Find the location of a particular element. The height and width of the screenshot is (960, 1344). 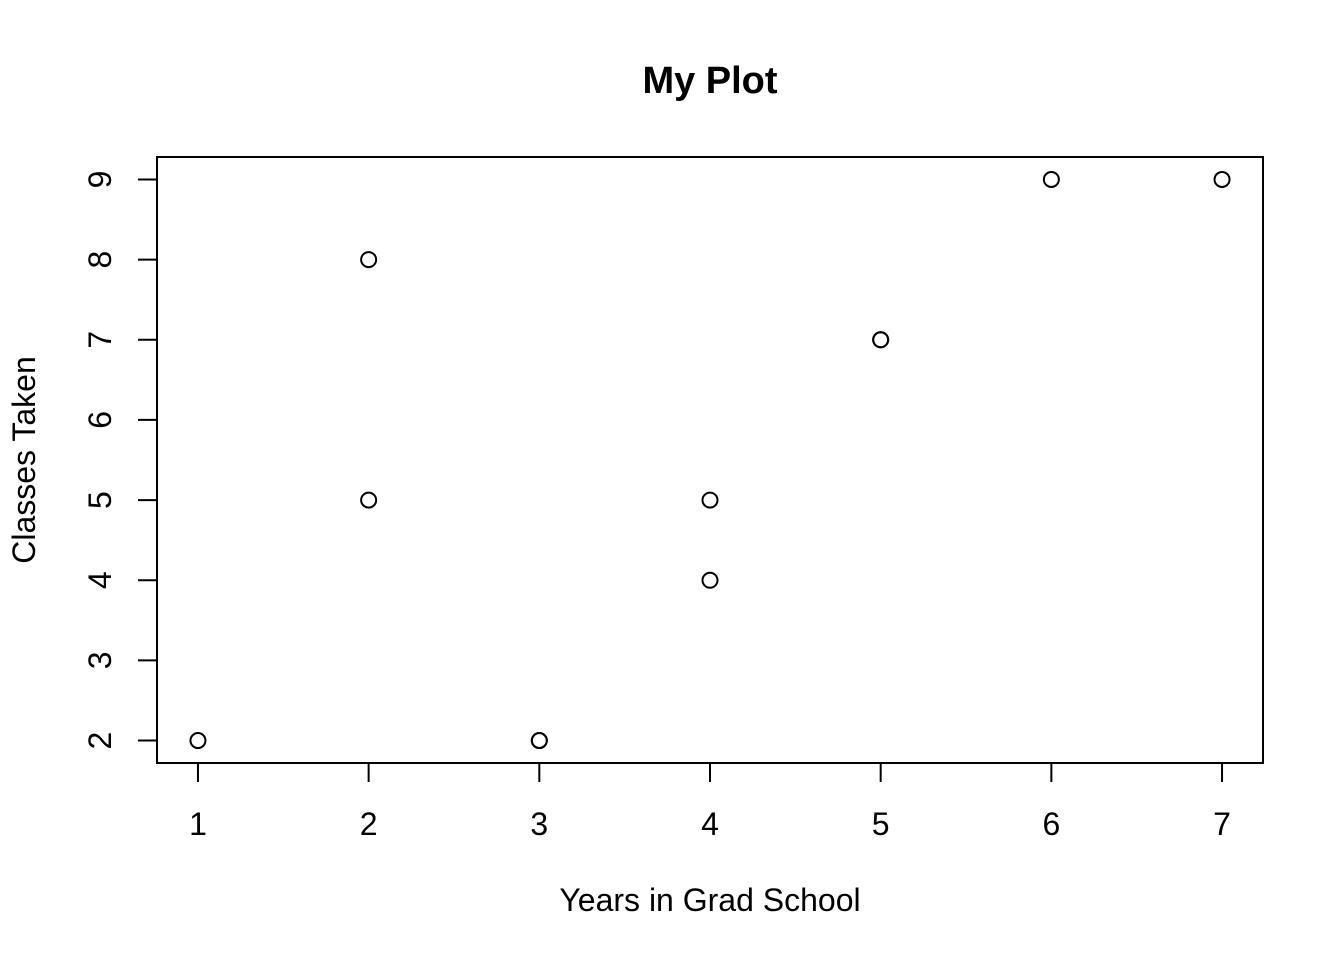

x-axis: 1 2 3 4 5 6 7 is located at coordinates (710, 802).